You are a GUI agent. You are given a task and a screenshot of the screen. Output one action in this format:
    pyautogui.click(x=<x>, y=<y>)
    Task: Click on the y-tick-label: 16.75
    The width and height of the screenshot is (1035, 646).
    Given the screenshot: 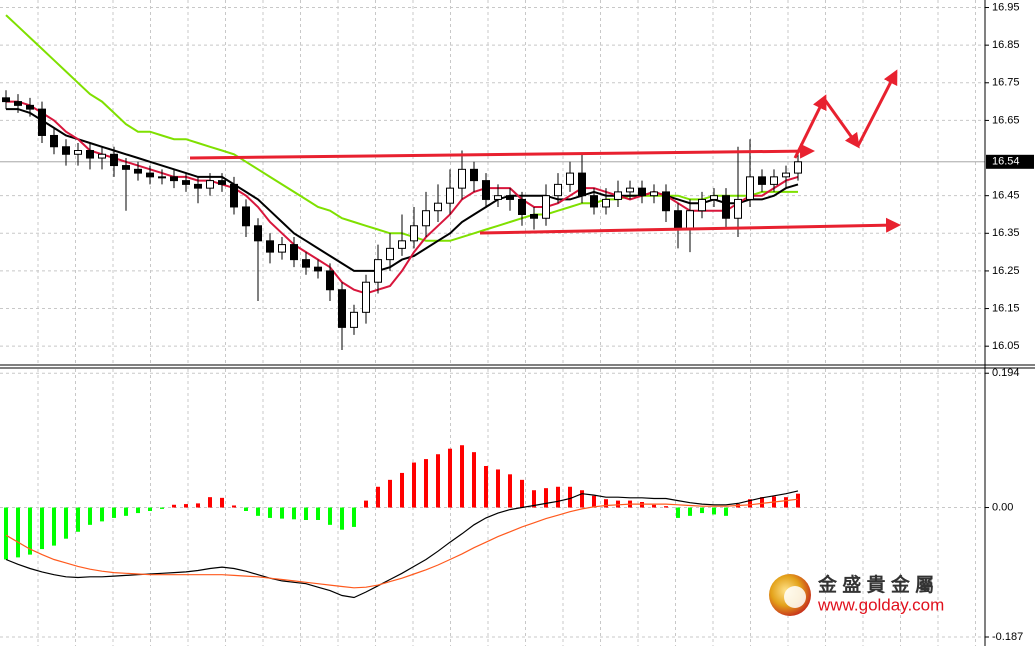 What is the action you would take?
    pyautogui.click(x=1006, y=83)
    